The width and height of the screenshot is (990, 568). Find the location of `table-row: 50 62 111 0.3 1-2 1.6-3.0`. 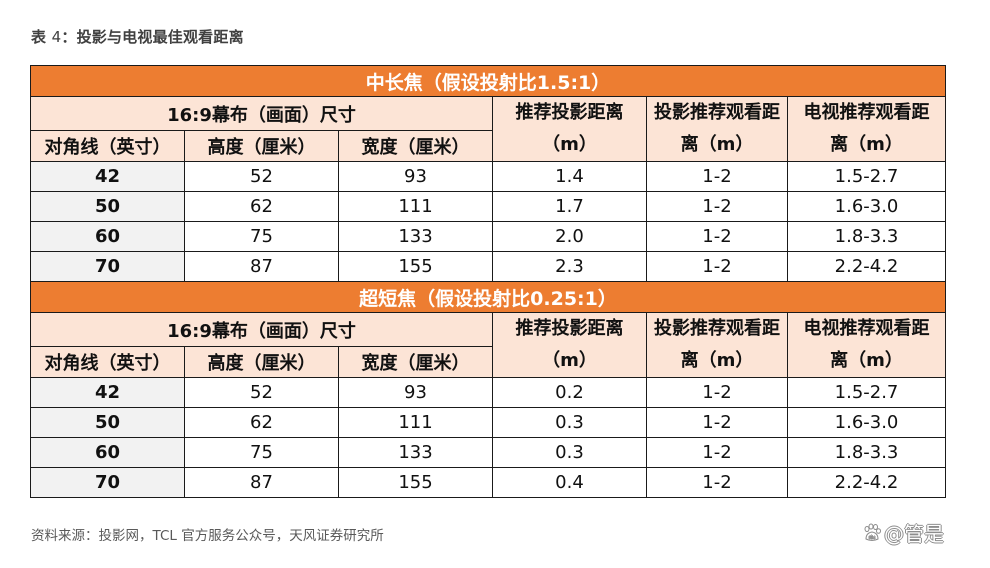

table-row: 50 62 111 0.3 1-2 1.6-3.0 is located at coordinates (488, 422).